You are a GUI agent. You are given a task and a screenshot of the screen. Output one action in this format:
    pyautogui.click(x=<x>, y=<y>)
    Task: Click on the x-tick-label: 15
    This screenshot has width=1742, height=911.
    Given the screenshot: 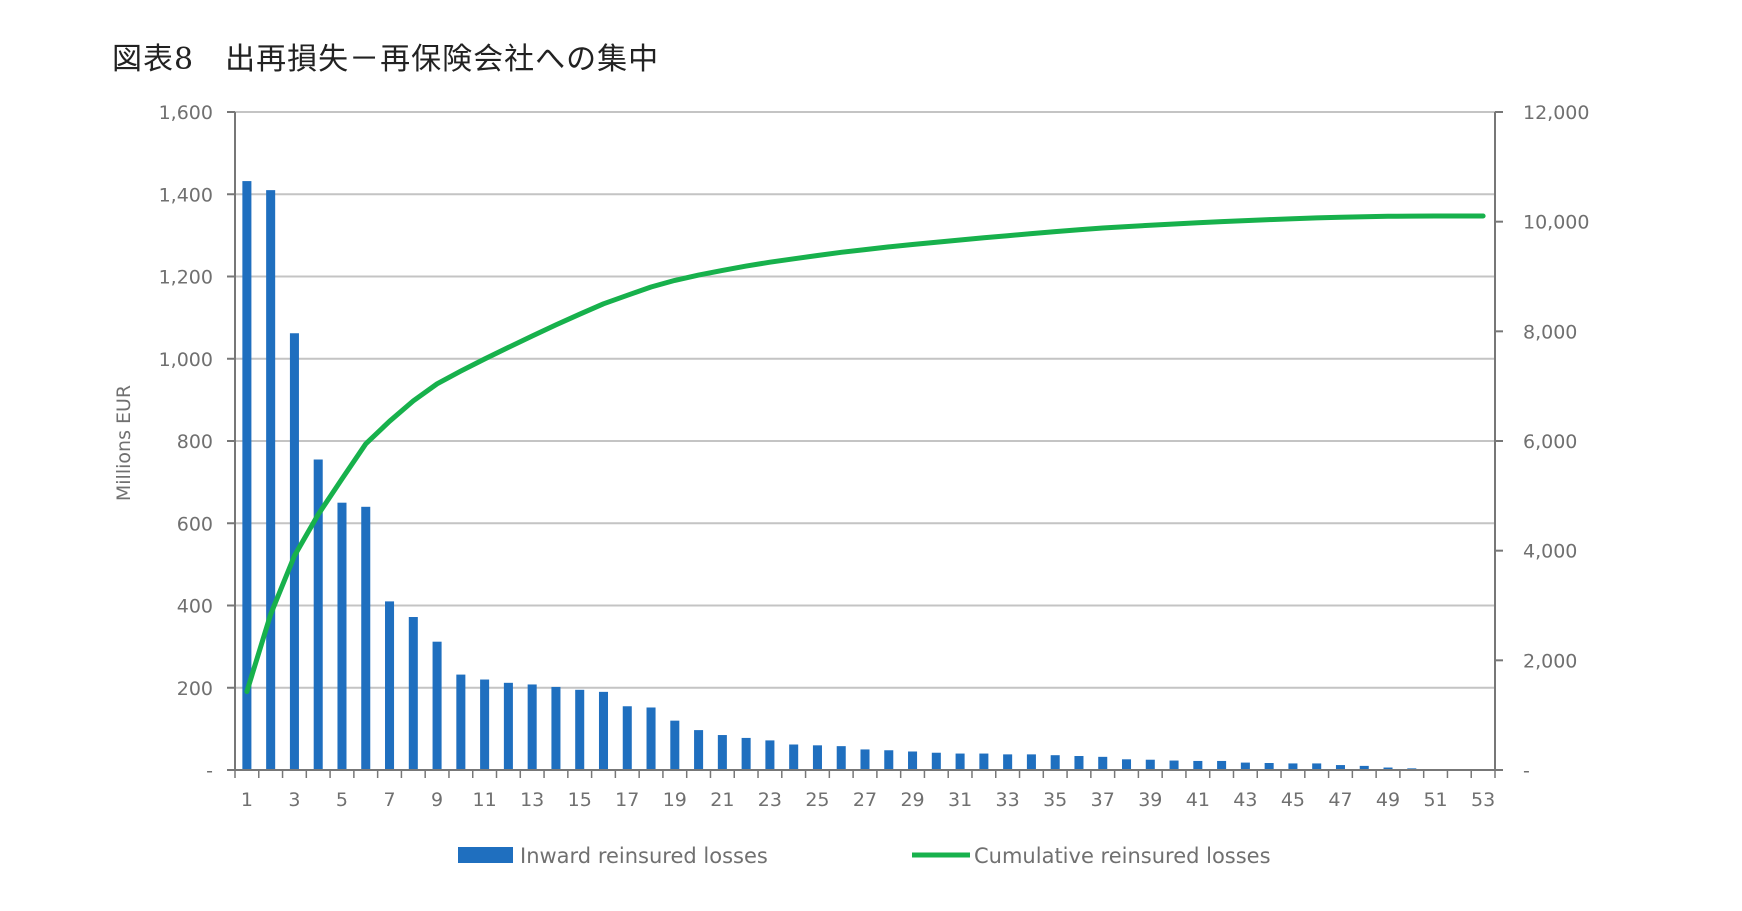 What is the action you would take?
    pyautogui.click(x=580, y=800)
    